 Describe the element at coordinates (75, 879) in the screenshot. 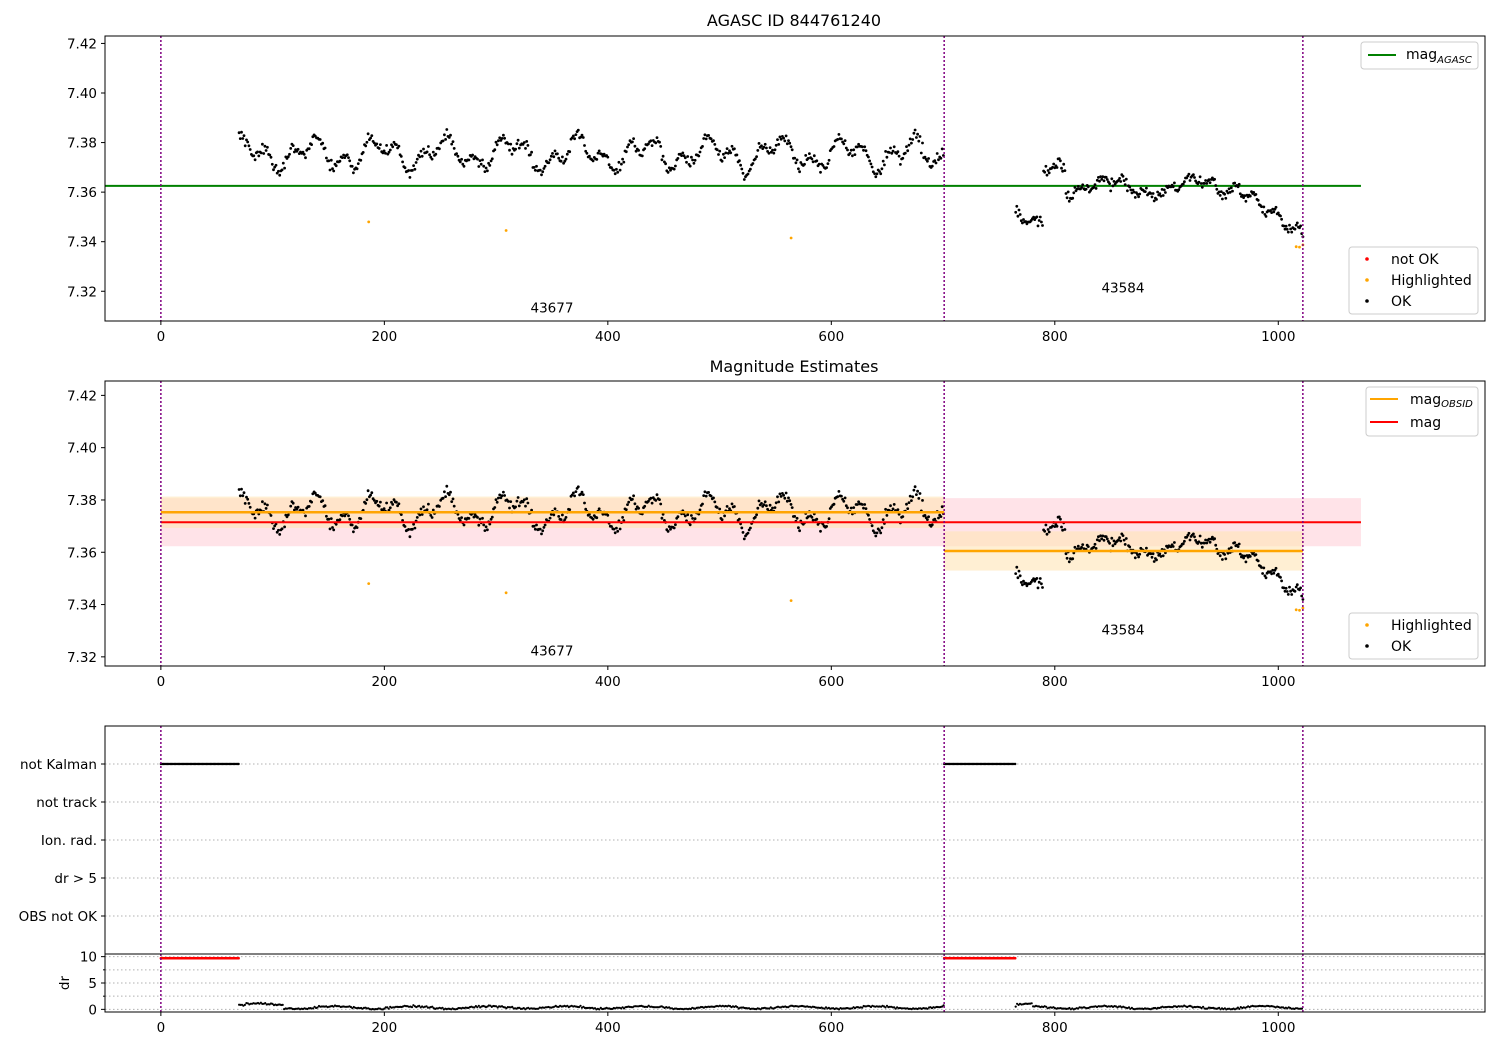

I see `flag-label: dr > 5` at that location.